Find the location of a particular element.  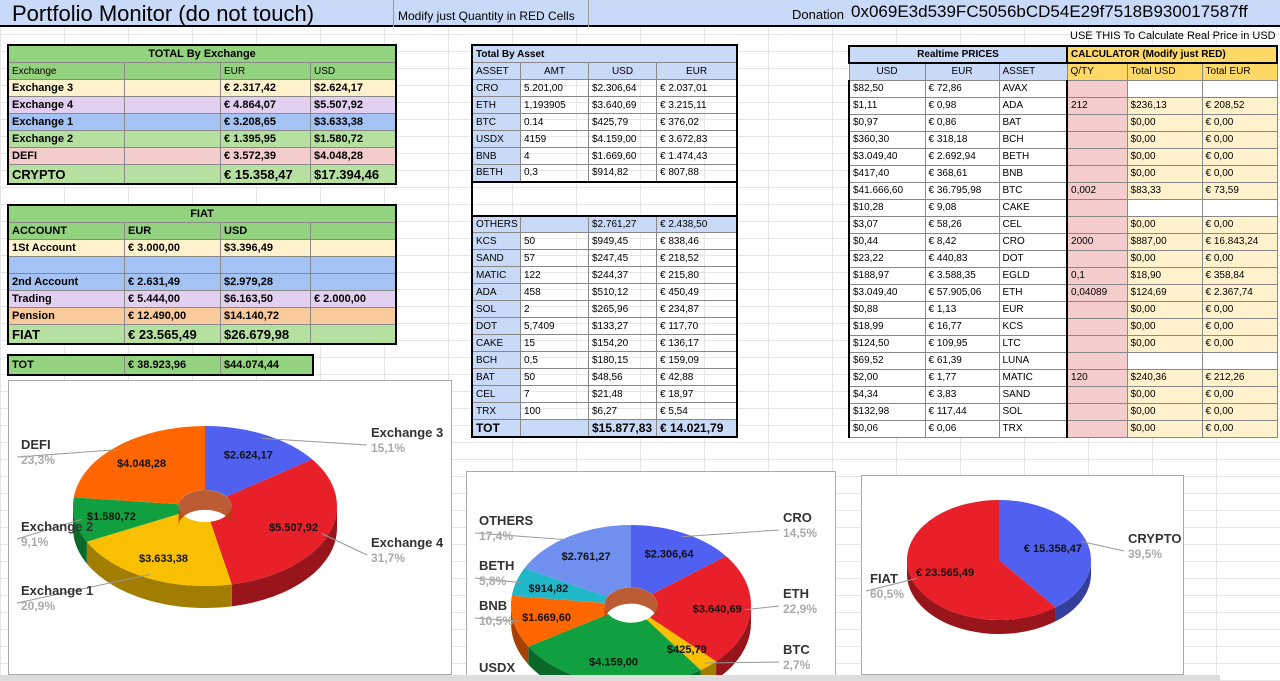

cell: 15 is located at coordinates (554, 343).